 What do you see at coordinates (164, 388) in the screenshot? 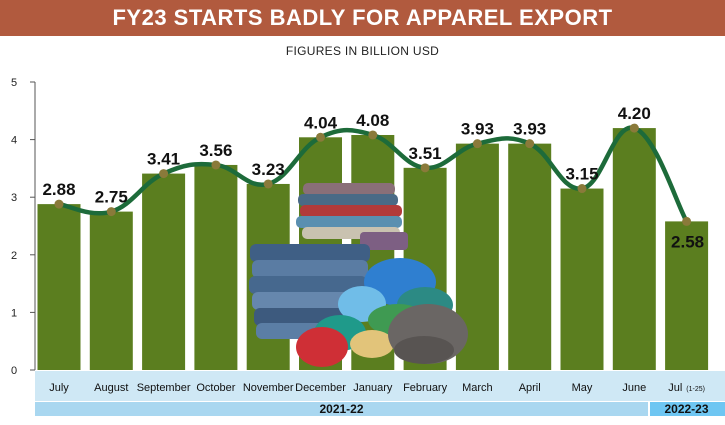
I see `category-label: September` at bounding box center [164, 388].